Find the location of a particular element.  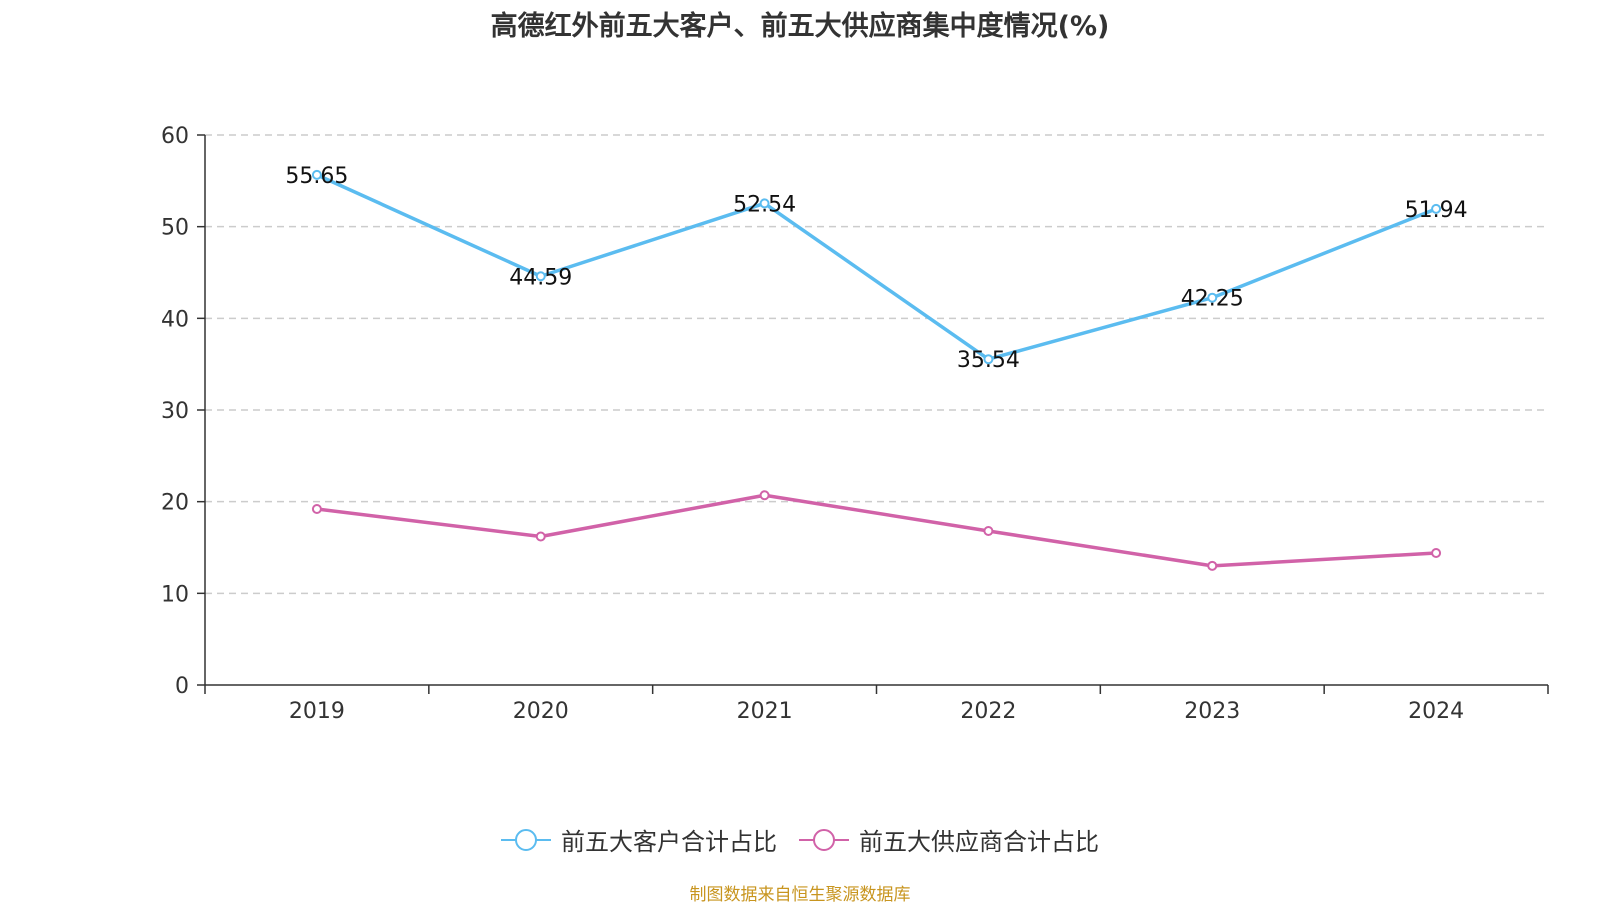

y-tick-label: 60 is located at coordinates (175, 136).